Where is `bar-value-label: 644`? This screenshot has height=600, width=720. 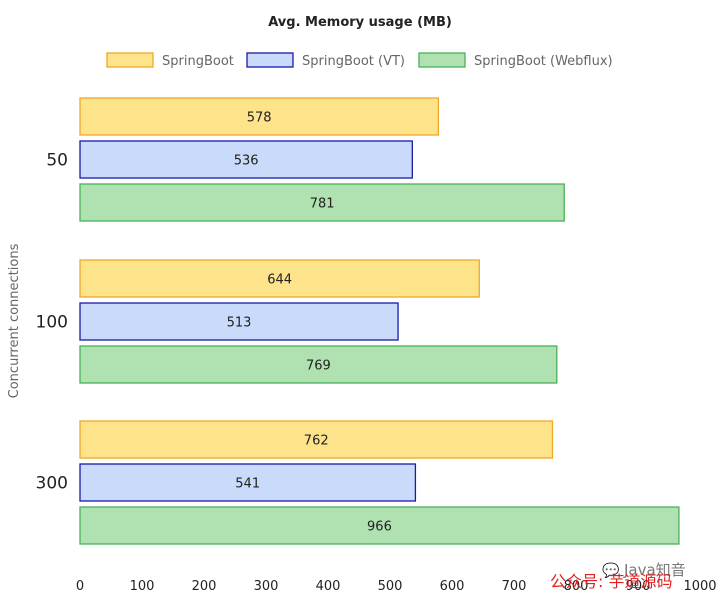
bar-value-label: 644 is located at coordinates (279, 280).